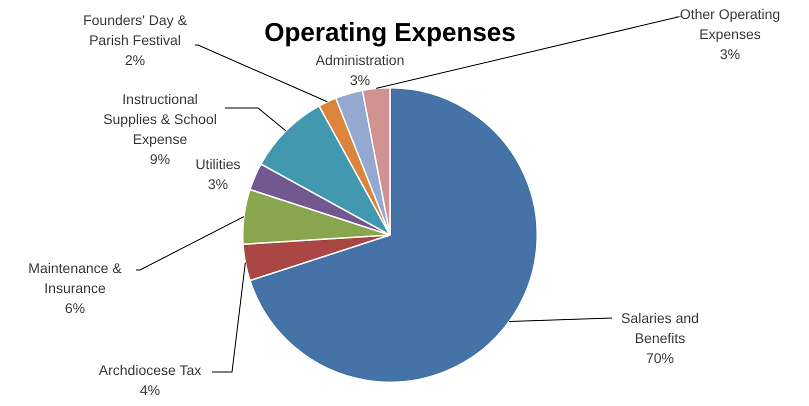  What do you see at coordinates (360, 60) in the screenshot?
I see `slice-label: Administration` at bounding box center [360, 60].